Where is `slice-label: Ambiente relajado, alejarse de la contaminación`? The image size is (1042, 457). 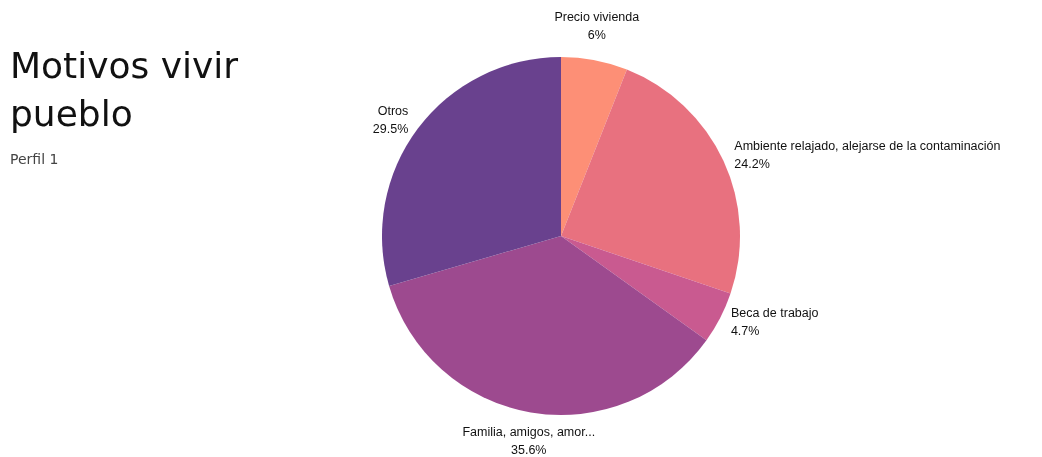 slice-label: Ambiente relajado, alejarse de la contaminación is located at coordinates (867, 145).